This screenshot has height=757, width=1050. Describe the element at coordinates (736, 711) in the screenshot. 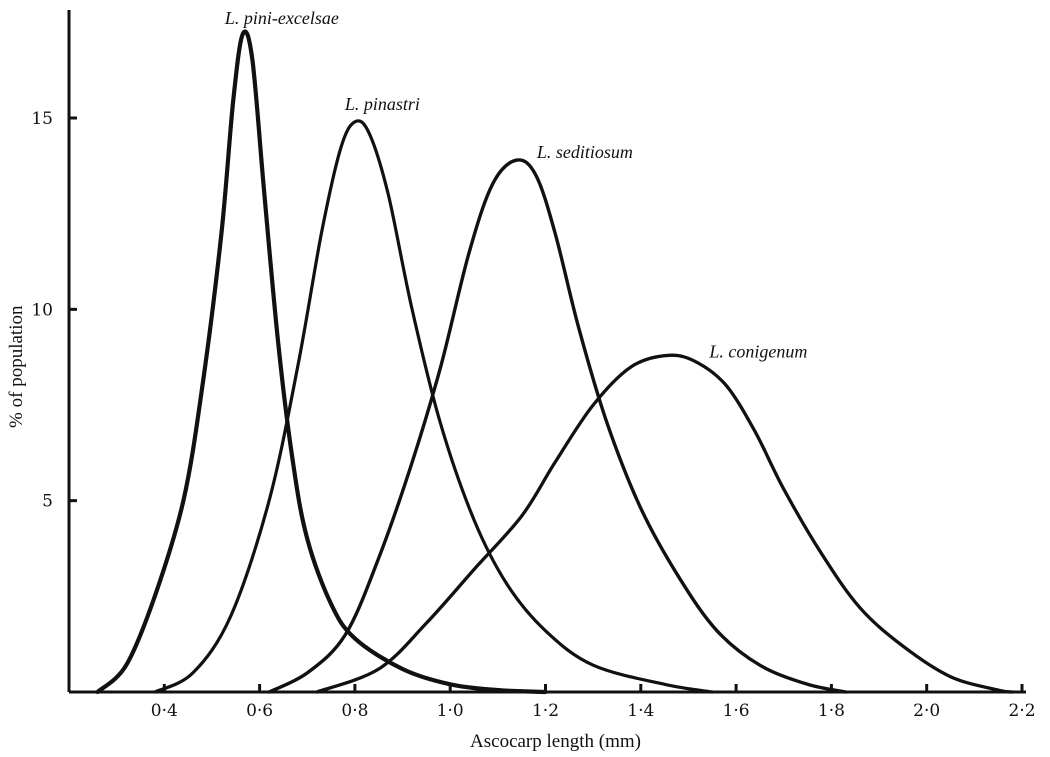

I see `x-tick-label: 1·6` at that location.